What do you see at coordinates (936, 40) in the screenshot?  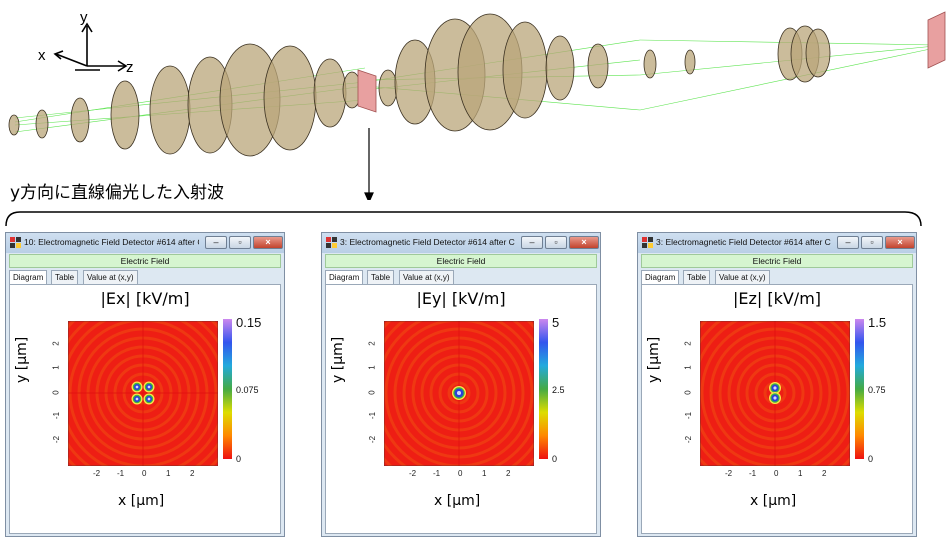 I see `detector-plane-end` at bounding box center [936, 40].